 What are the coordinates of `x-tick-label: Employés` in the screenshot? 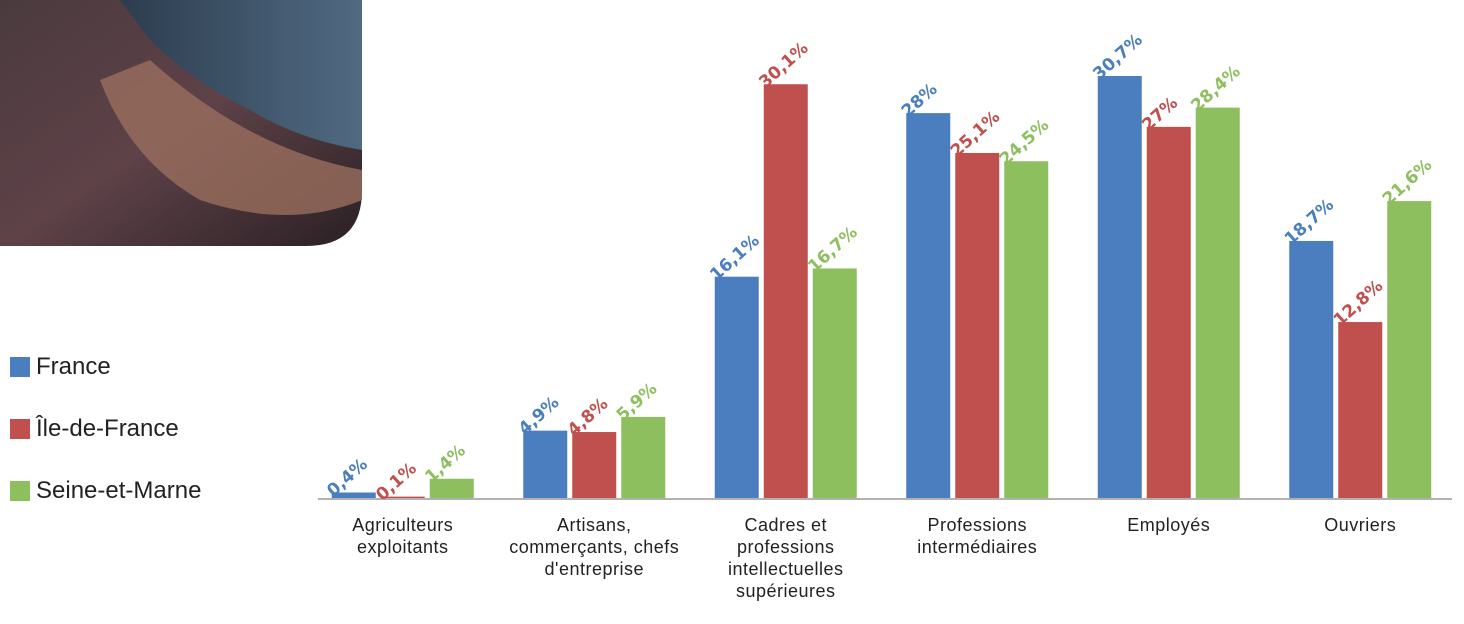 It's located at (1169, 525).